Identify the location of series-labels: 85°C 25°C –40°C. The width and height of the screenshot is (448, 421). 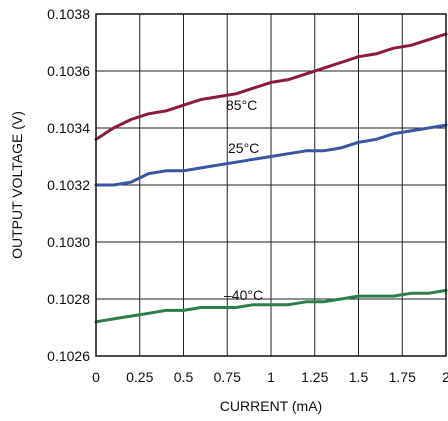
(243, 200).